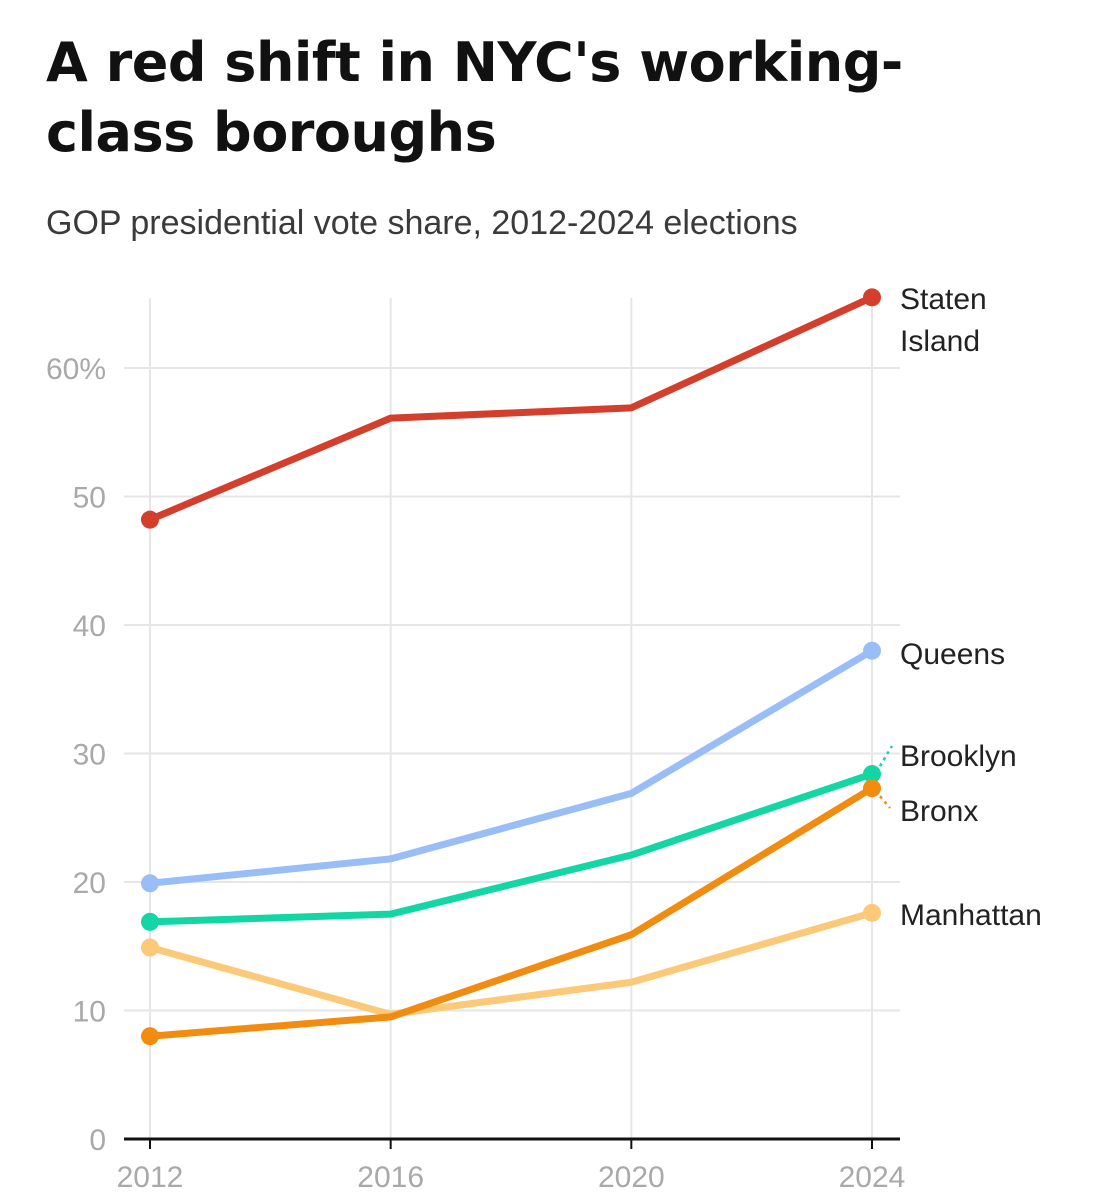 The height and width of the screenshot is (1200, 1104). I want to click on queens-point-2012, so click(150, 883).